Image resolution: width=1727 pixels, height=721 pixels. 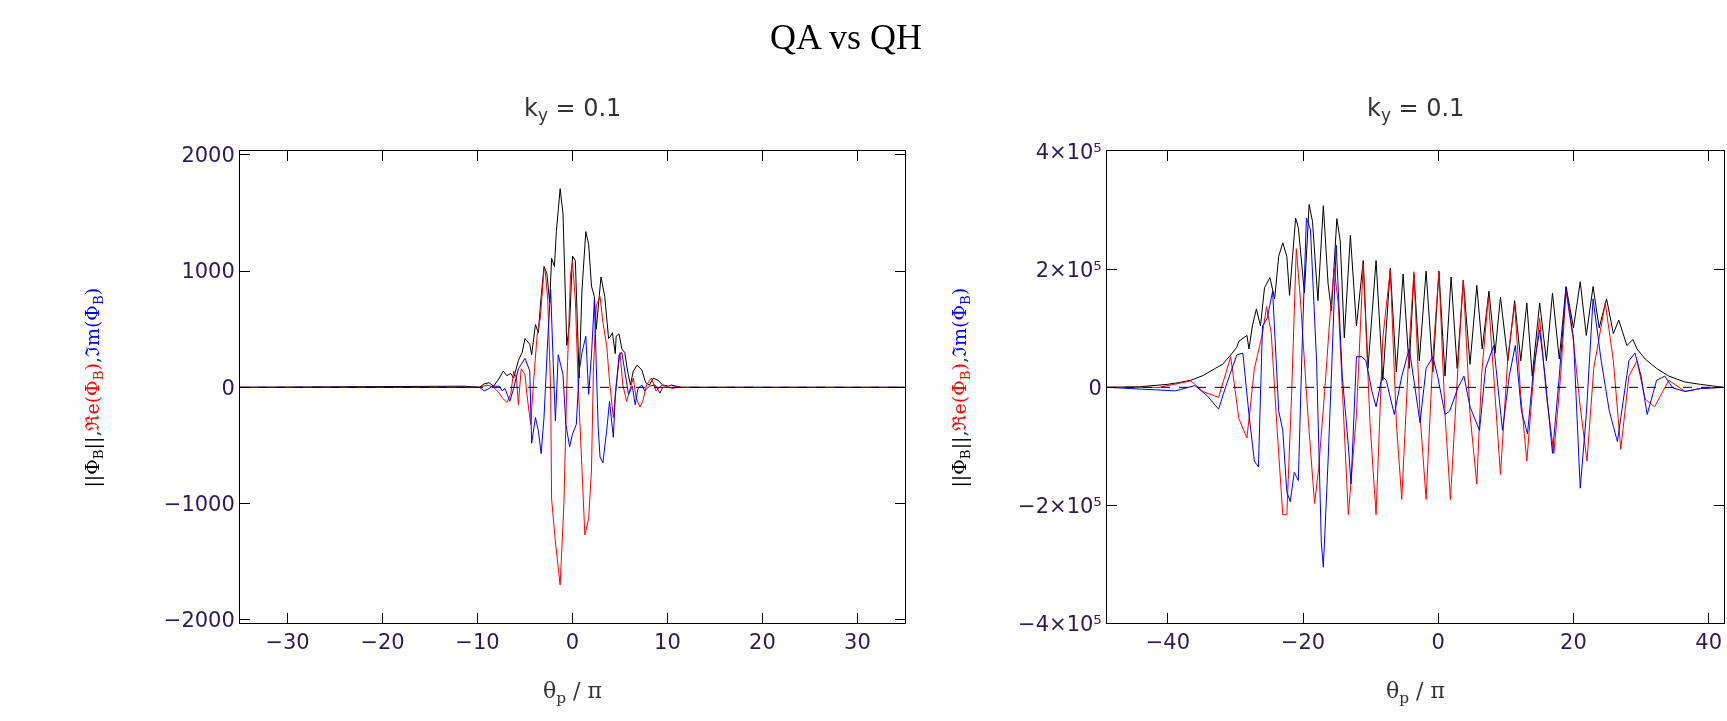 What do you see at coordinates (1709, 642) in the screenshot?
I see `x-tick-label: 40` at bounding box center [1709, 642].